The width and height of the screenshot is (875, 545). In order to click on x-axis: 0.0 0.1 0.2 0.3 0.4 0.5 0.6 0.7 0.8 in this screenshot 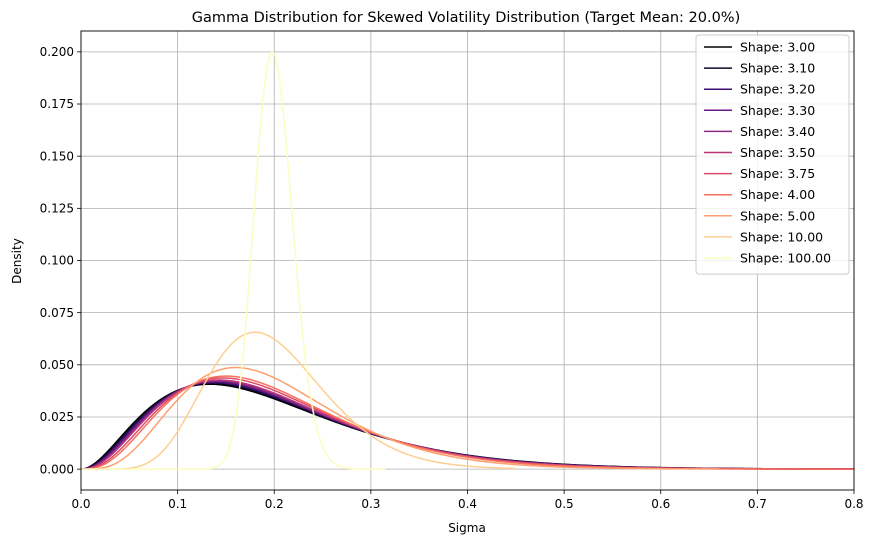, I will do `click(467, 500)`.